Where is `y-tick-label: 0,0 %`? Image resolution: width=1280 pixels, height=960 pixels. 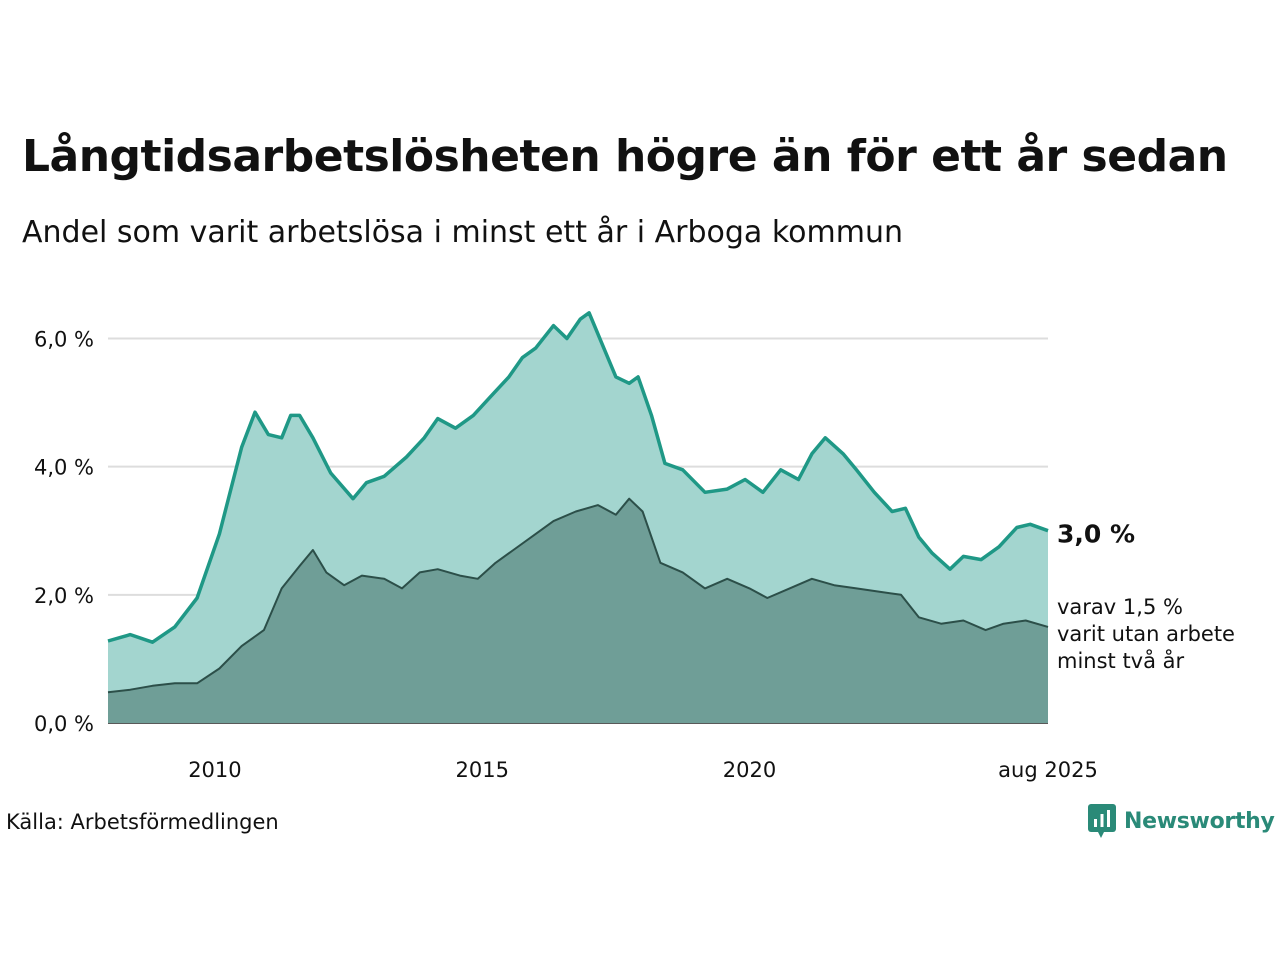
y-tick-label: 0,0 % is located at coordinates (64, 724).